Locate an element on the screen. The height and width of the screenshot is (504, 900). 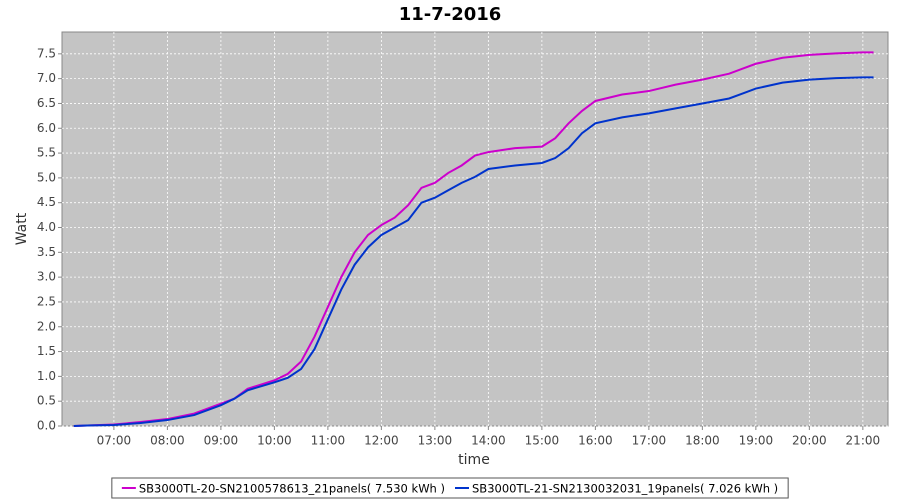
y-tick-label: 2.0 is located at coordinates (46, 326).